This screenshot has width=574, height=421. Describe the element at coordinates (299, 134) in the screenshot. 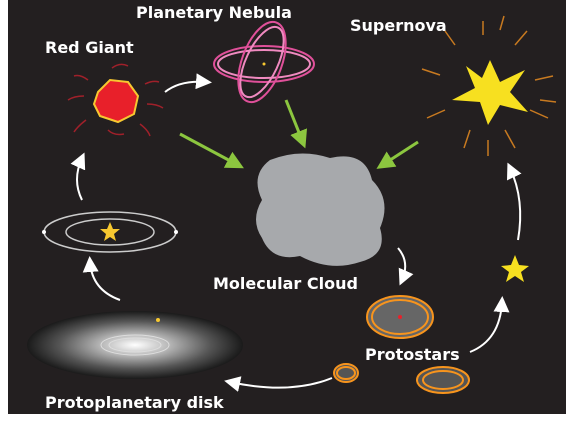

I see `collapse-arrows` at that location.